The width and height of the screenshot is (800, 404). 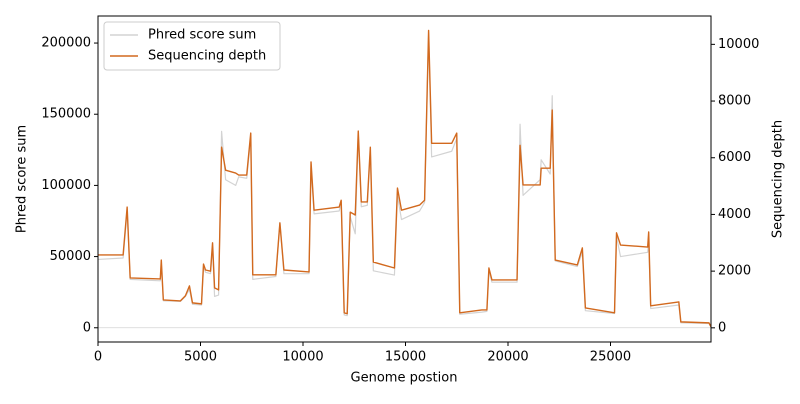 What do you see at coordinates (98, 357) in the screenshot?
I see `x-tick-label: 0` at bounding box center [98, 357].